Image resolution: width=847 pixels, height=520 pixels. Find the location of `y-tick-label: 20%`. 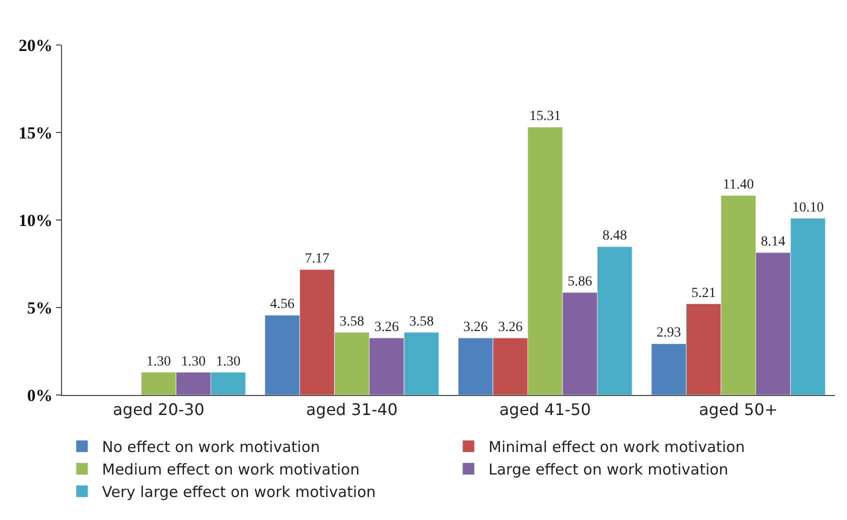

y-tick-label: 20% is located at coordinates (35, 45).